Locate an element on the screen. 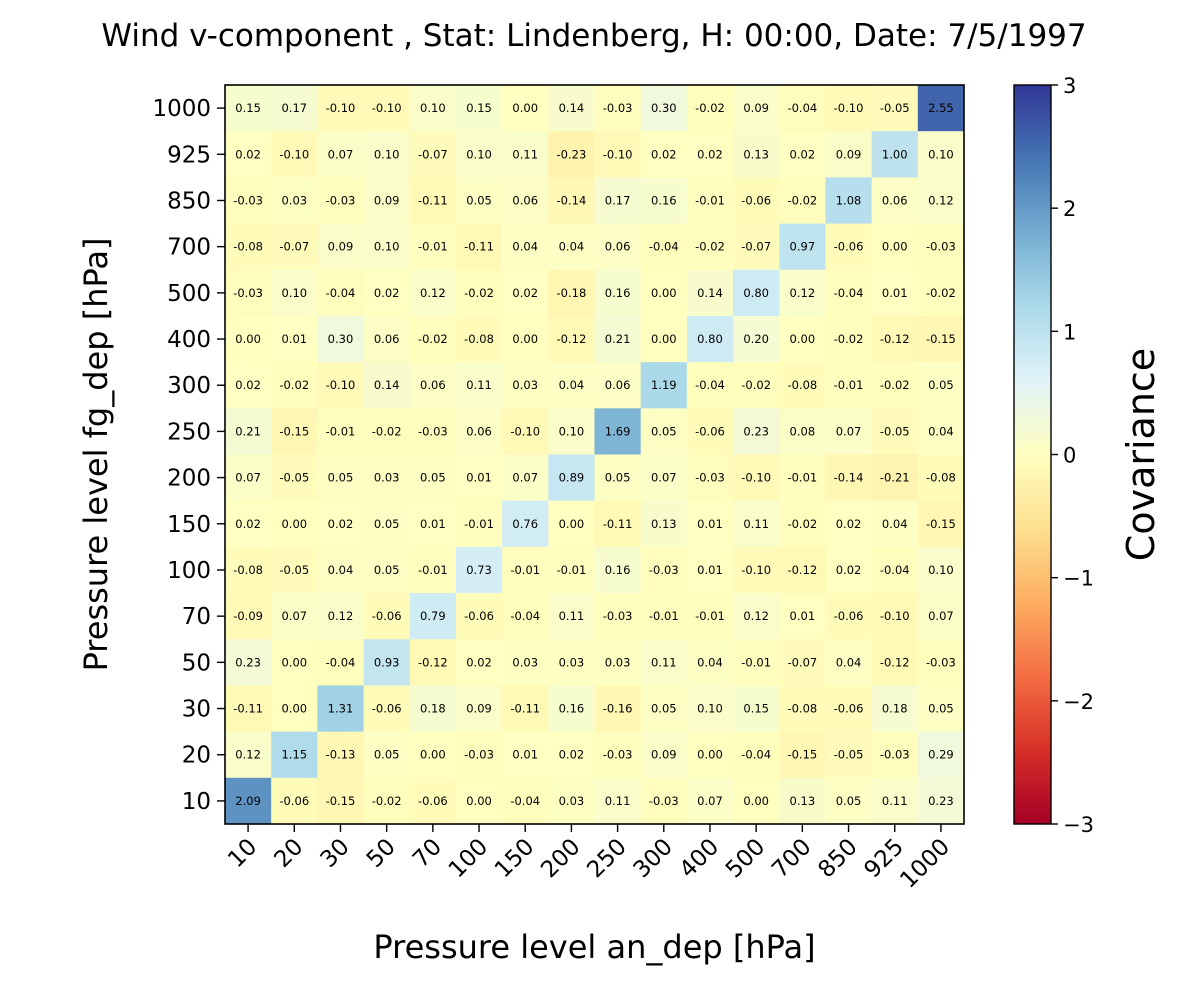 The width and height of the screenshot is (1189, 985). colorbar-tick-label: 2 is located at coordinates (1069, 209).